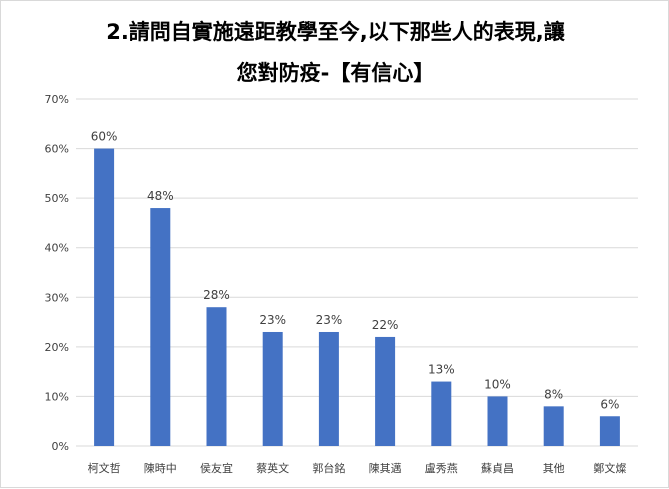 This screenshot has height=489, width=669. Describe the element at coordinates (160, 196) in the screenshot. I see `data-label: 48%` at that location.